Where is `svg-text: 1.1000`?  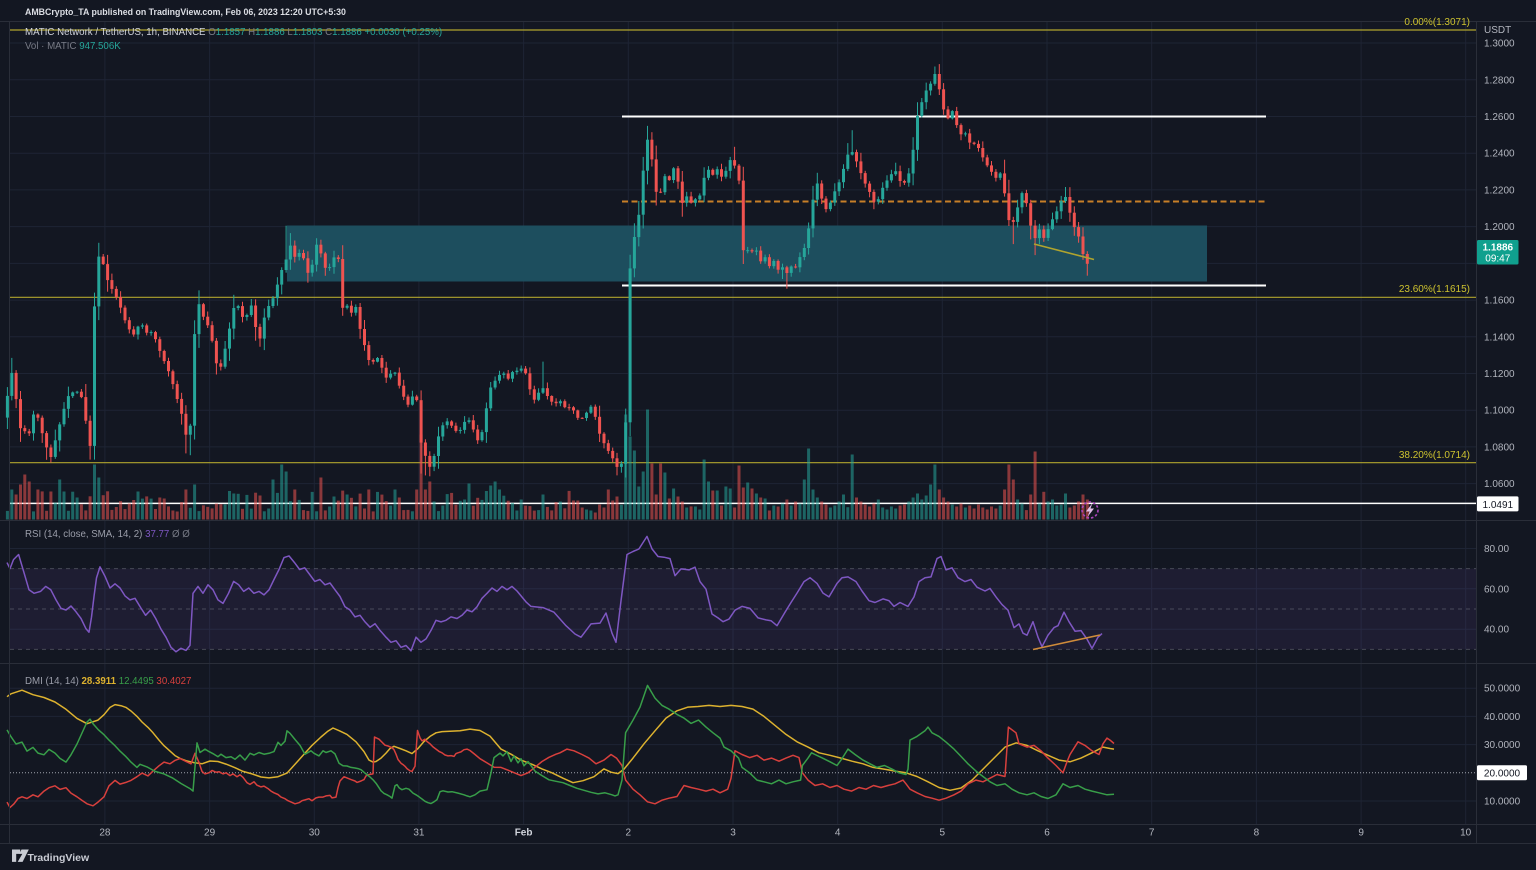 svg-text: 1.1000 is located at coordinates (1499, 411).